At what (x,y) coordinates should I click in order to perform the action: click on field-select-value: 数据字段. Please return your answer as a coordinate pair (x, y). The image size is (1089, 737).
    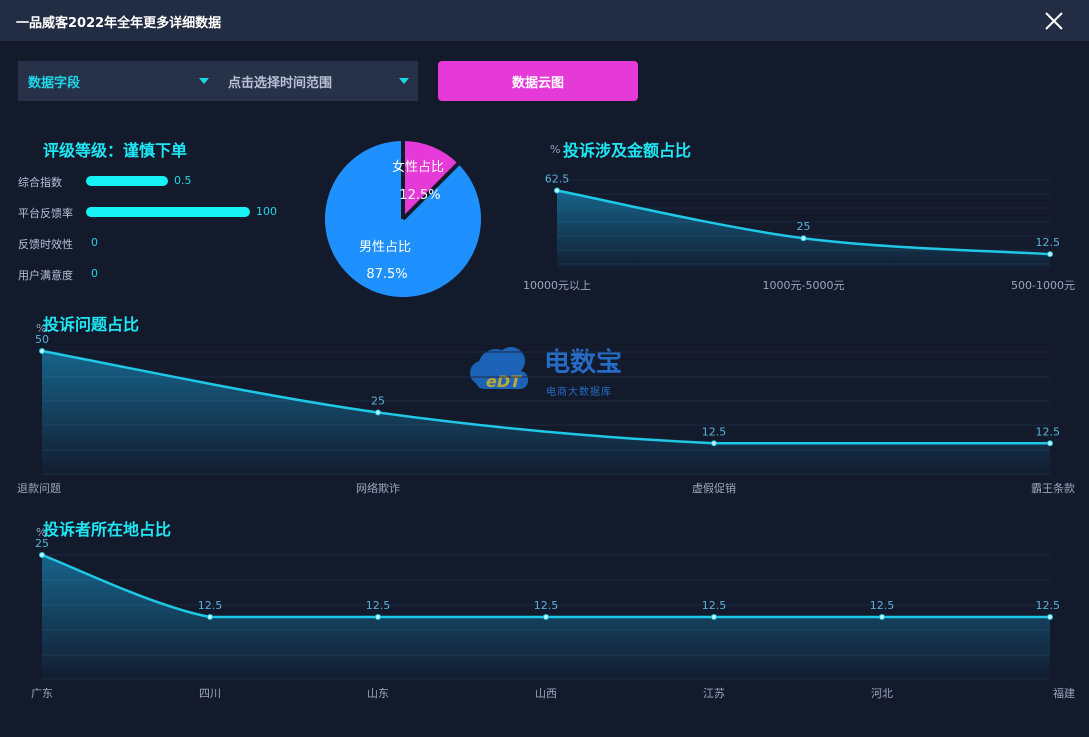
    Looking at the image, I should click on (54, 83).